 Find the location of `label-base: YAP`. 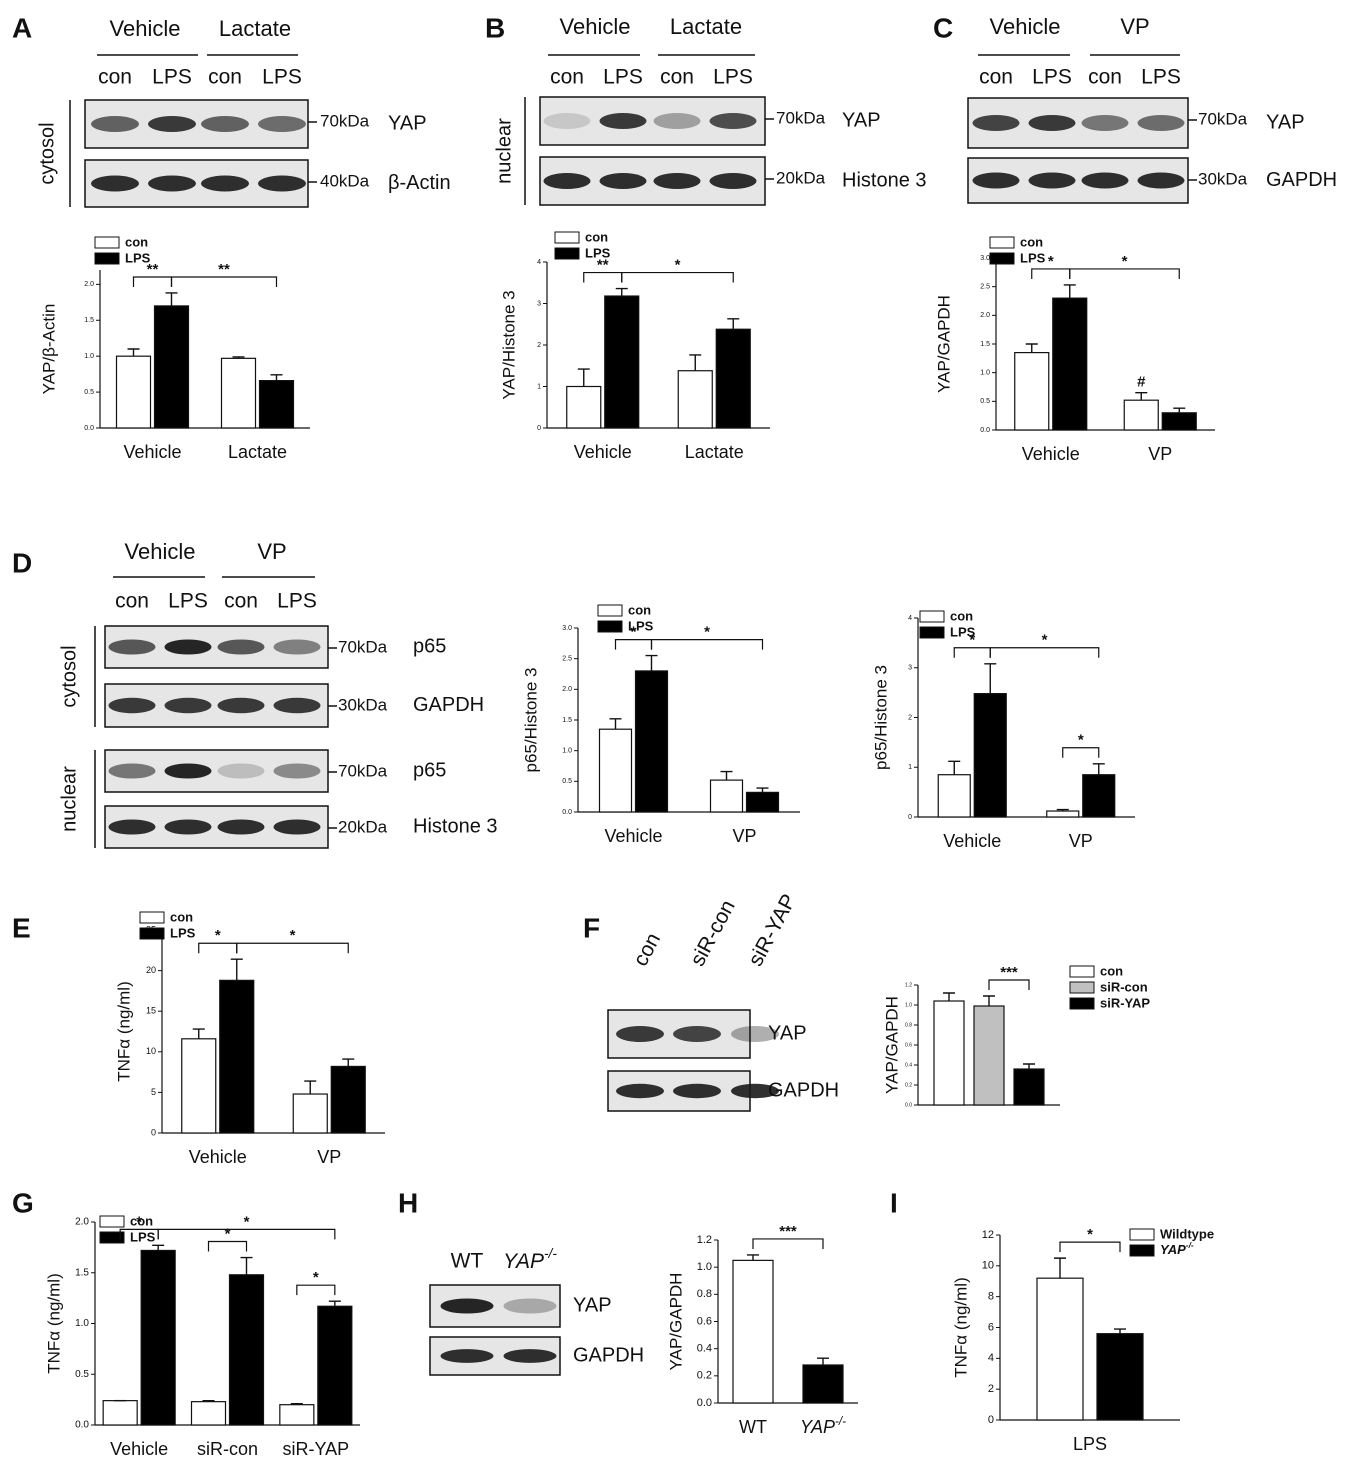

label-base: YAP is located at coordinates (1173, 1249).